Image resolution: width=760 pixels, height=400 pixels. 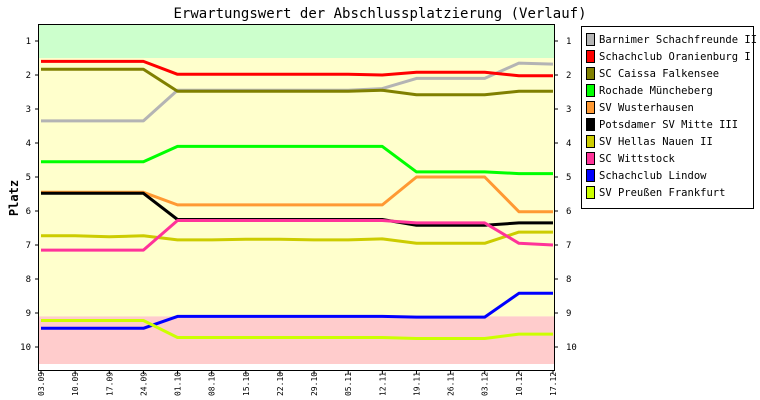 I want to click on legend-label-0: Barnimer Schachfreunde II, so click(x=678, y=40).